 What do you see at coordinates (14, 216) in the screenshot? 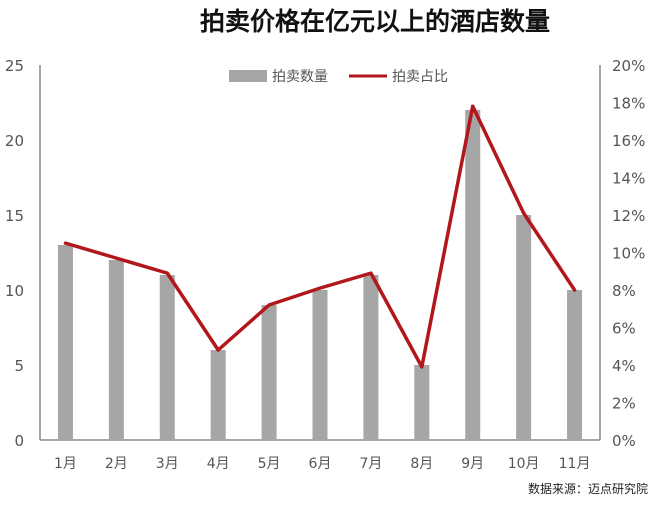
I see `left-tick-label: 15` at bounding box center [14, 216].